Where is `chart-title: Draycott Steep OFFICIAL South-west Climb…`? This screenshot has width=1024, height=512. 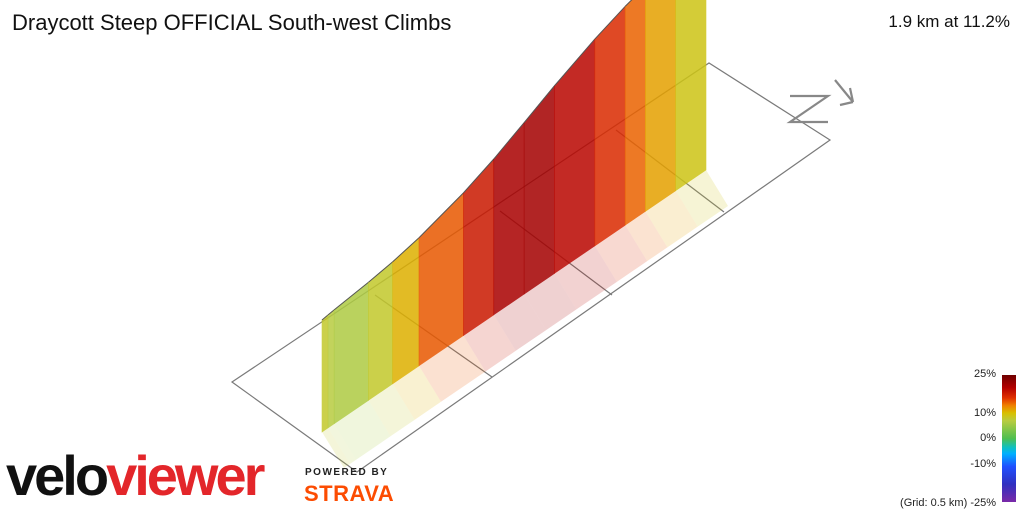
chart-title: Draycott Steep OFFICIAL South-west Climb… is located at coordinates (232, 22).